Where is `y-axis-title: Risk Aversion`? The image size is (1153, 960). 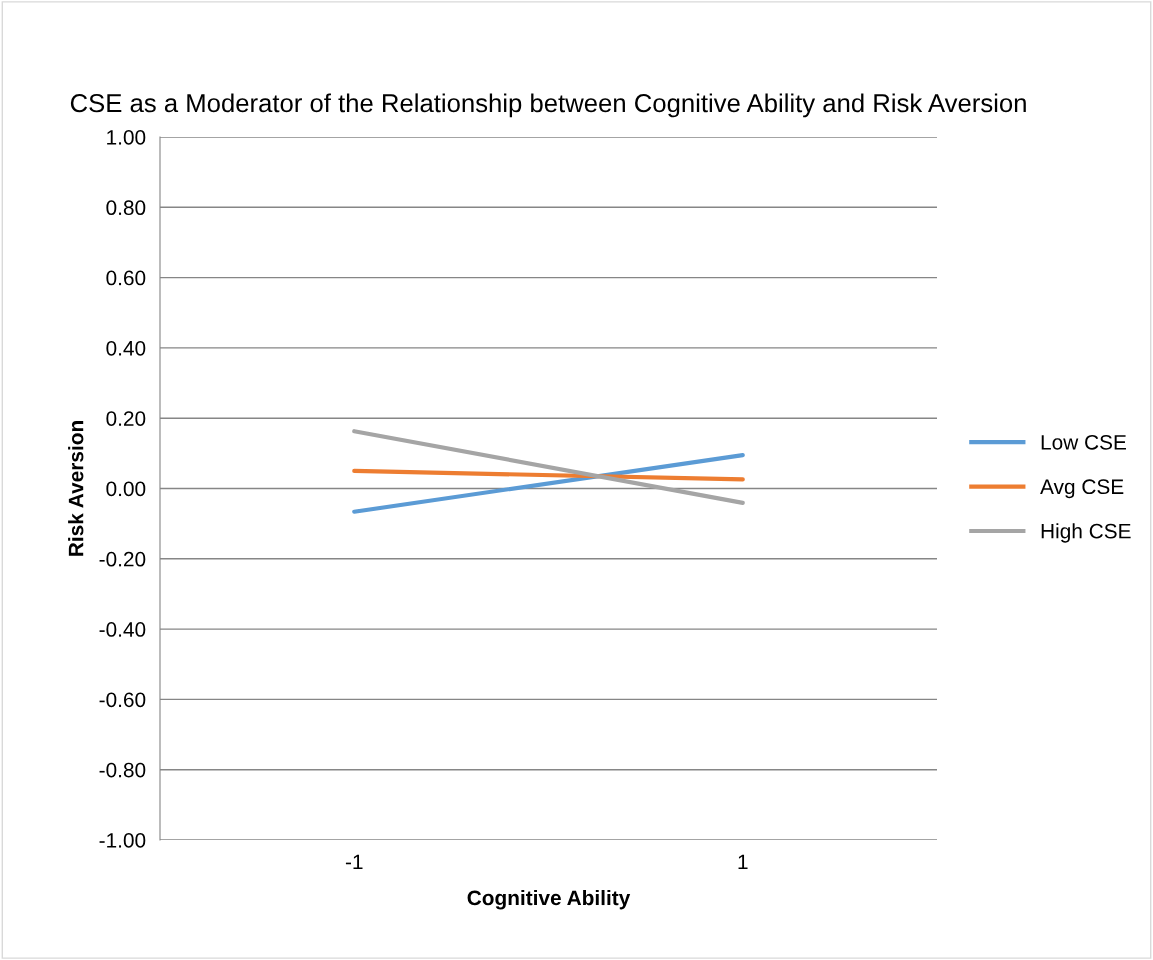
y-axis-title: Risk Aversion is located at coordinates (76, 488).